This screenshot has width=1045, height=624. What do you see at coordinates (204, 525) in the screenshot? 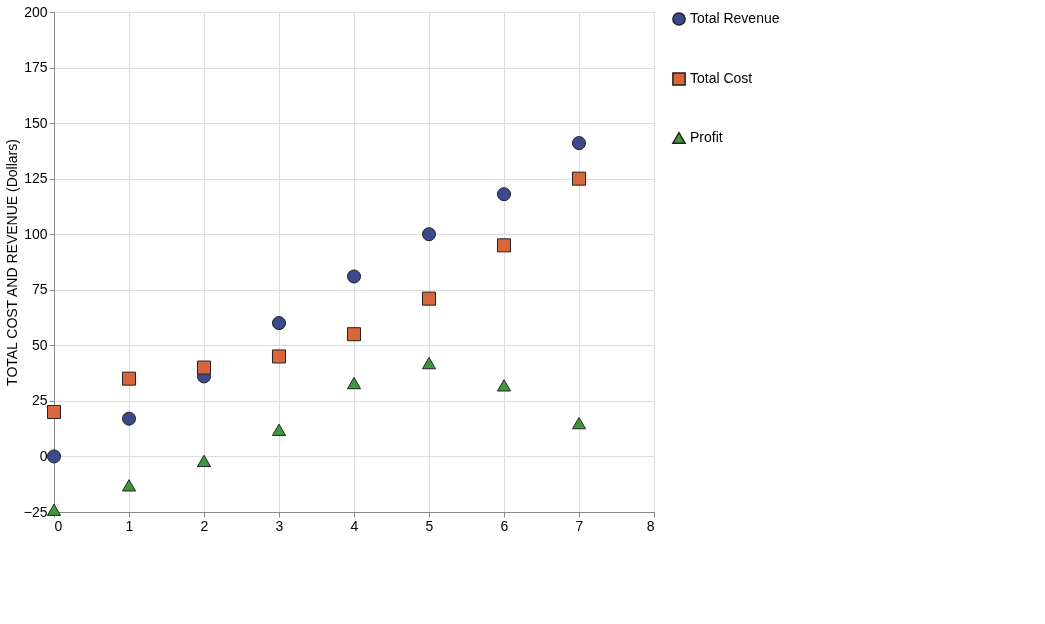
I see `x-tick-label: 2` at bounding box center [204, 525].